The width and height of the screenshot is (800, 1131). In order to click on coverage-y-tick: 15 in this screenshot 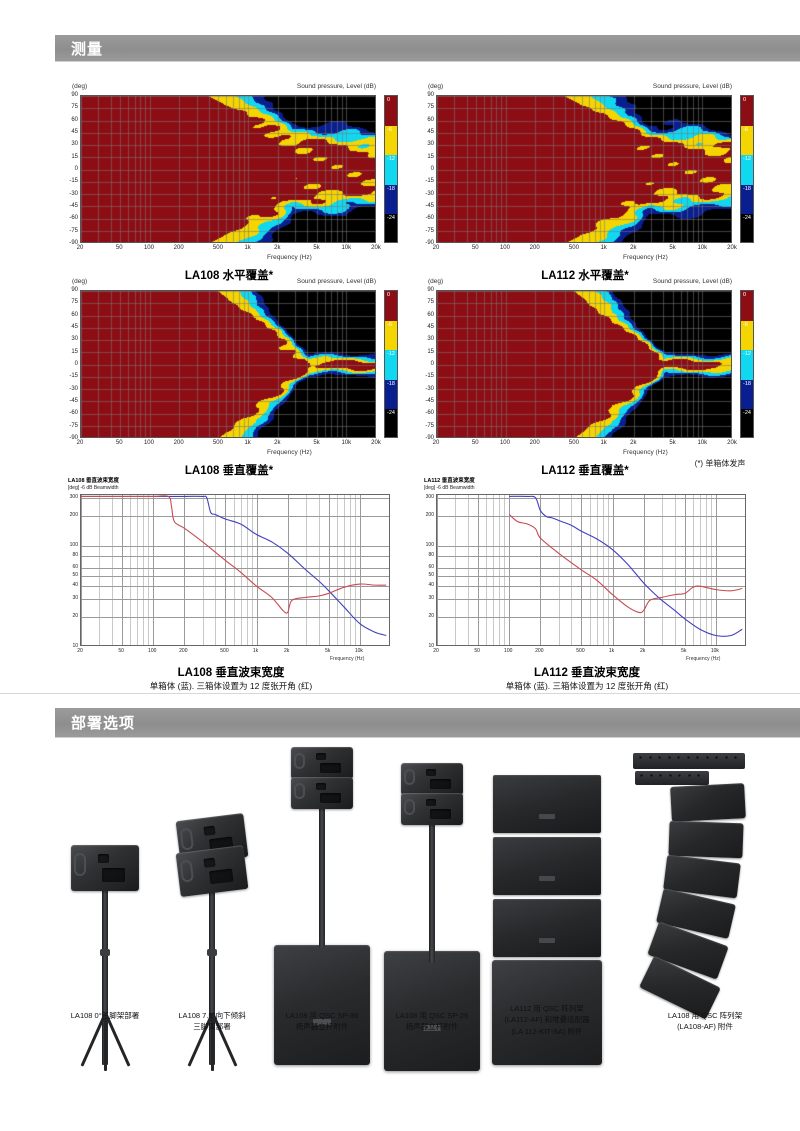, I will do `click(430, 156)`.